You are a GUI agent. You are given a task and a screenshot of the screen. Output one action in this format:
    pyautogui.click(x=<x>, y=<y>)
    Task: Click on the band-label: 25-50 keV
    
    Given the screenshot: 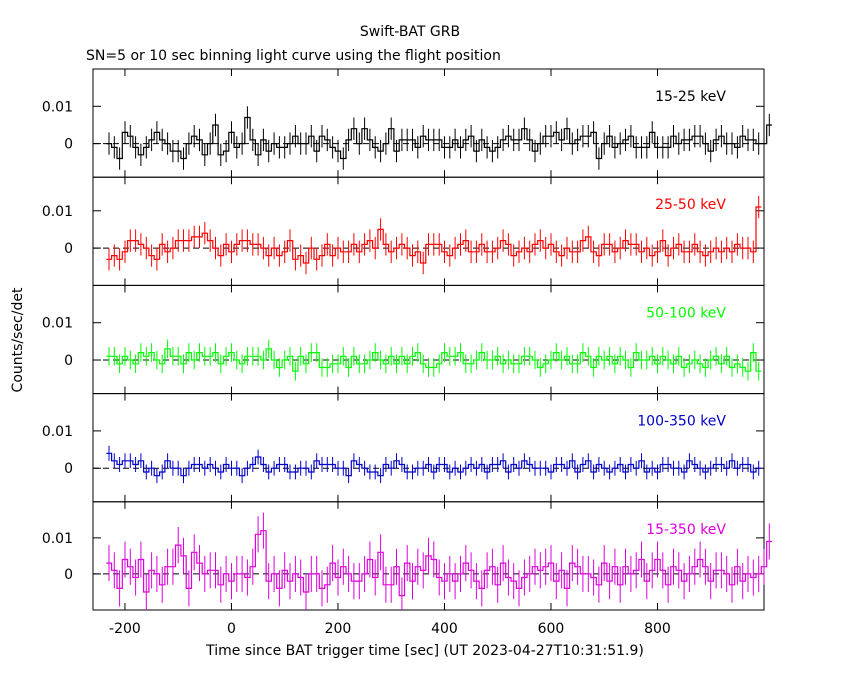 What is the action you would take?
    pyautogui.click(x=690, y=205)
    